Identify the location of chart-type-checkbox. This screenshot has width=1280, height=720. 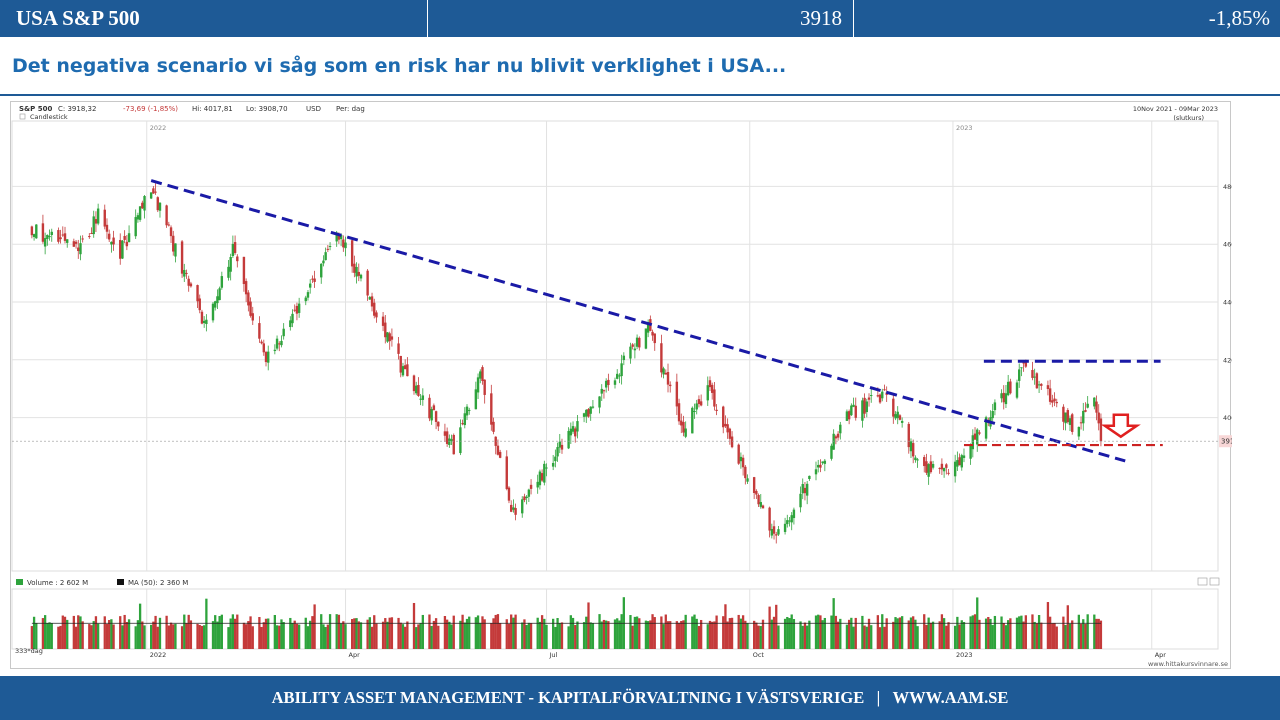
(22, 116).